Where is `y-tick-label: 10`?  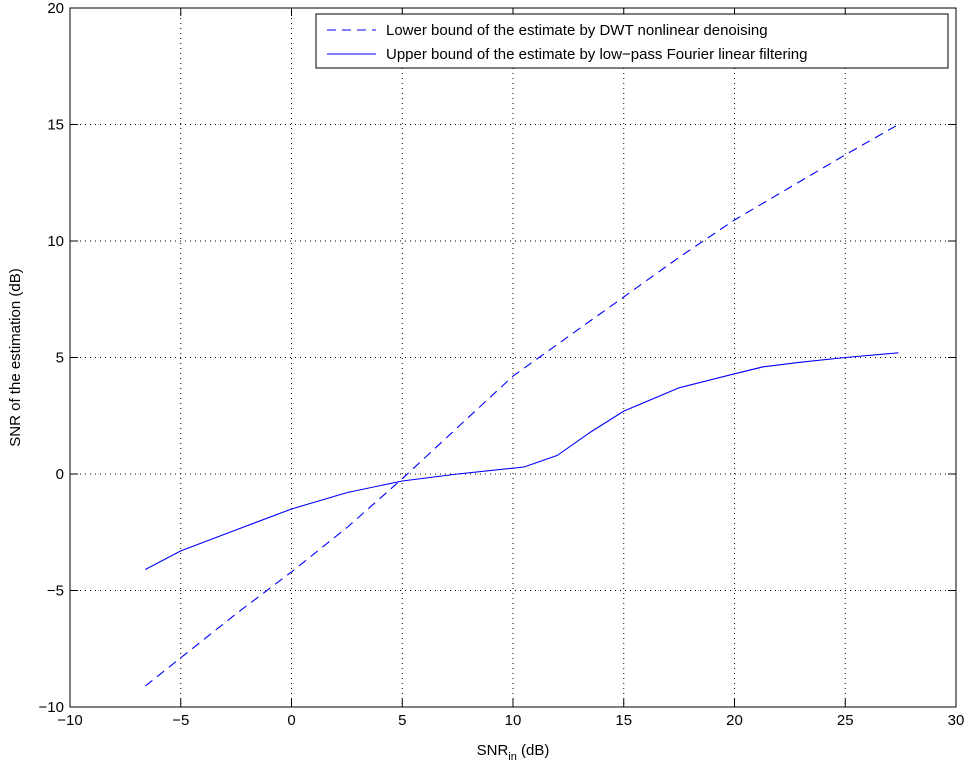
y-tick-label: 10 is located at coordinates (55, 241).